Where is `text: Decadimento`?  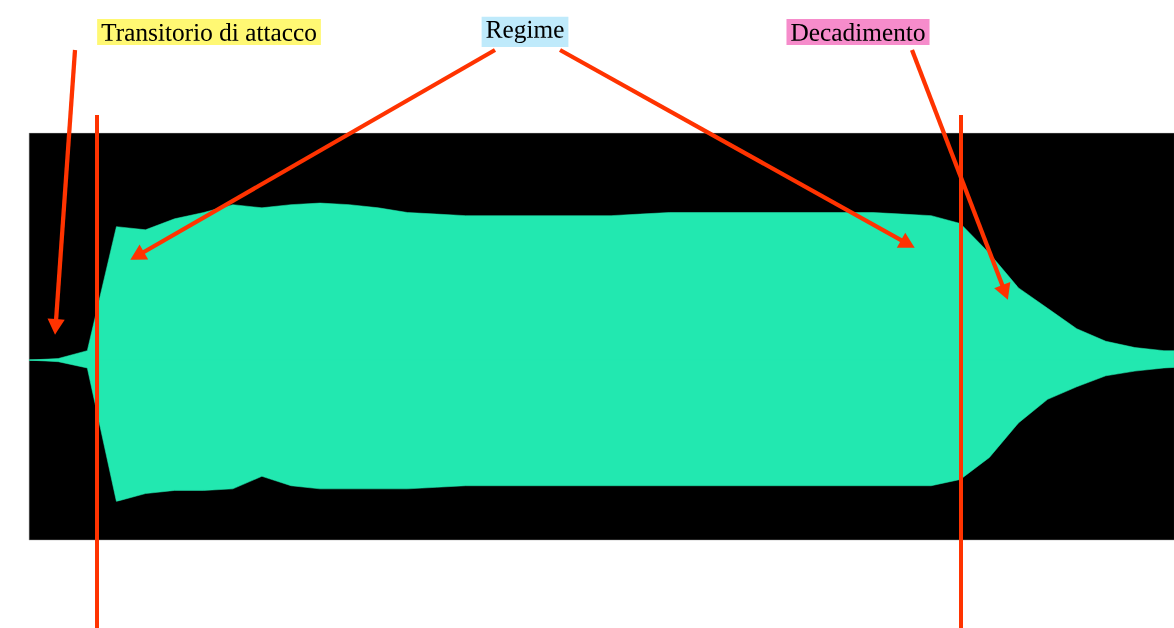
text: Decadimento is located at coordinates (858, 32).